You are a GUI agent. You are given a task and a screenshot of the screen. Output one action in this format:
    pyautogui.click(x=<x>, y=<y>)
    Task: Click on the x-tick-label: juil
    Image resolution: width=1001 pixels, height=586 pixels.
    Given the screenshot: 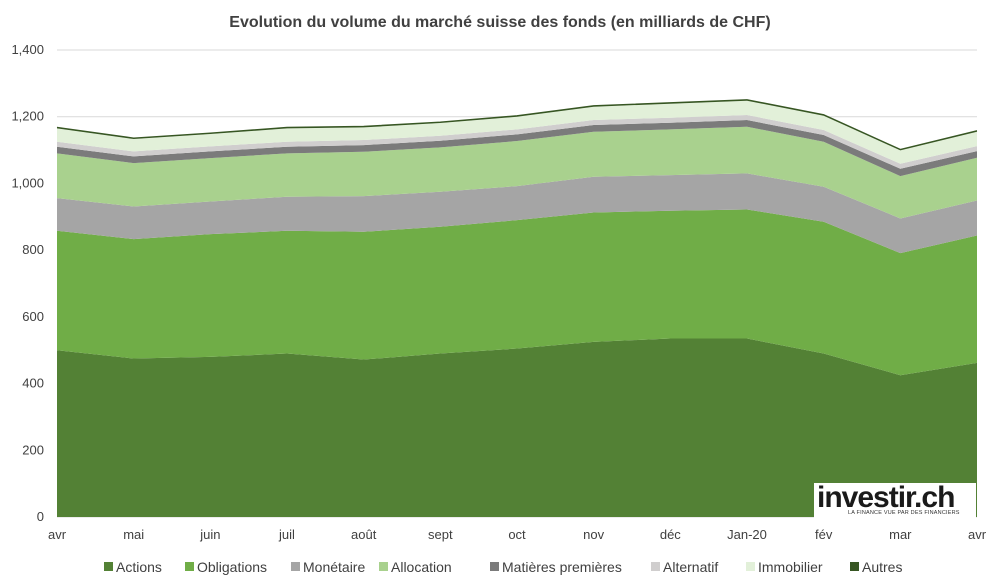 What is the action you would take?
    pyautogui.click(x=286, y=534)
    